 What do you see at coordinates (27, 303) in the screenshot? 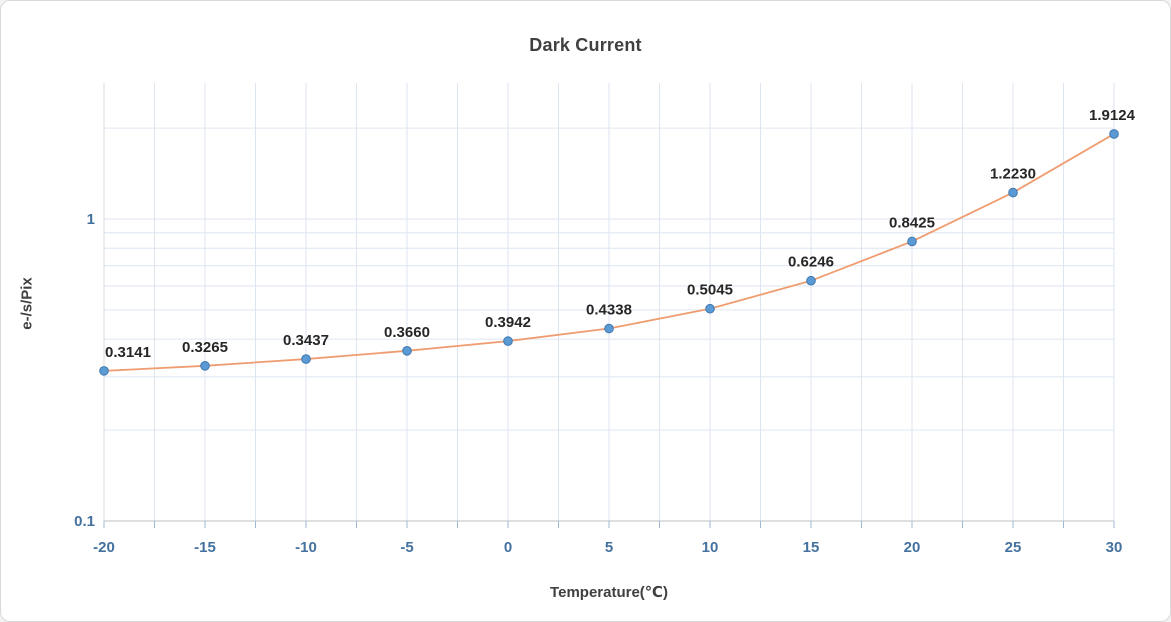
I see `y-axis-title: e-/s/Pix` at bounding box center [27, 303].